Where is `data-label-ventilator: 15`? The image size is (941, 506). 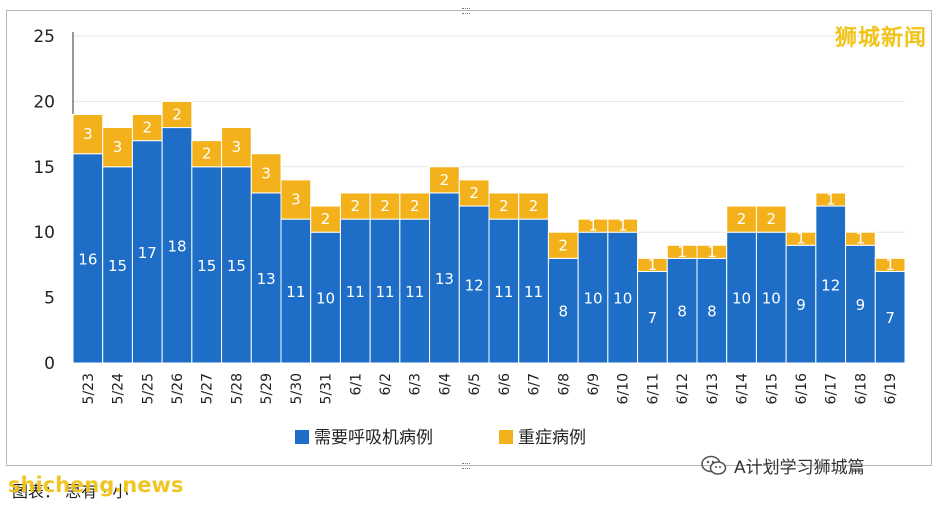 data-label-ventilator: 15 is located at coordinates (117, 266).